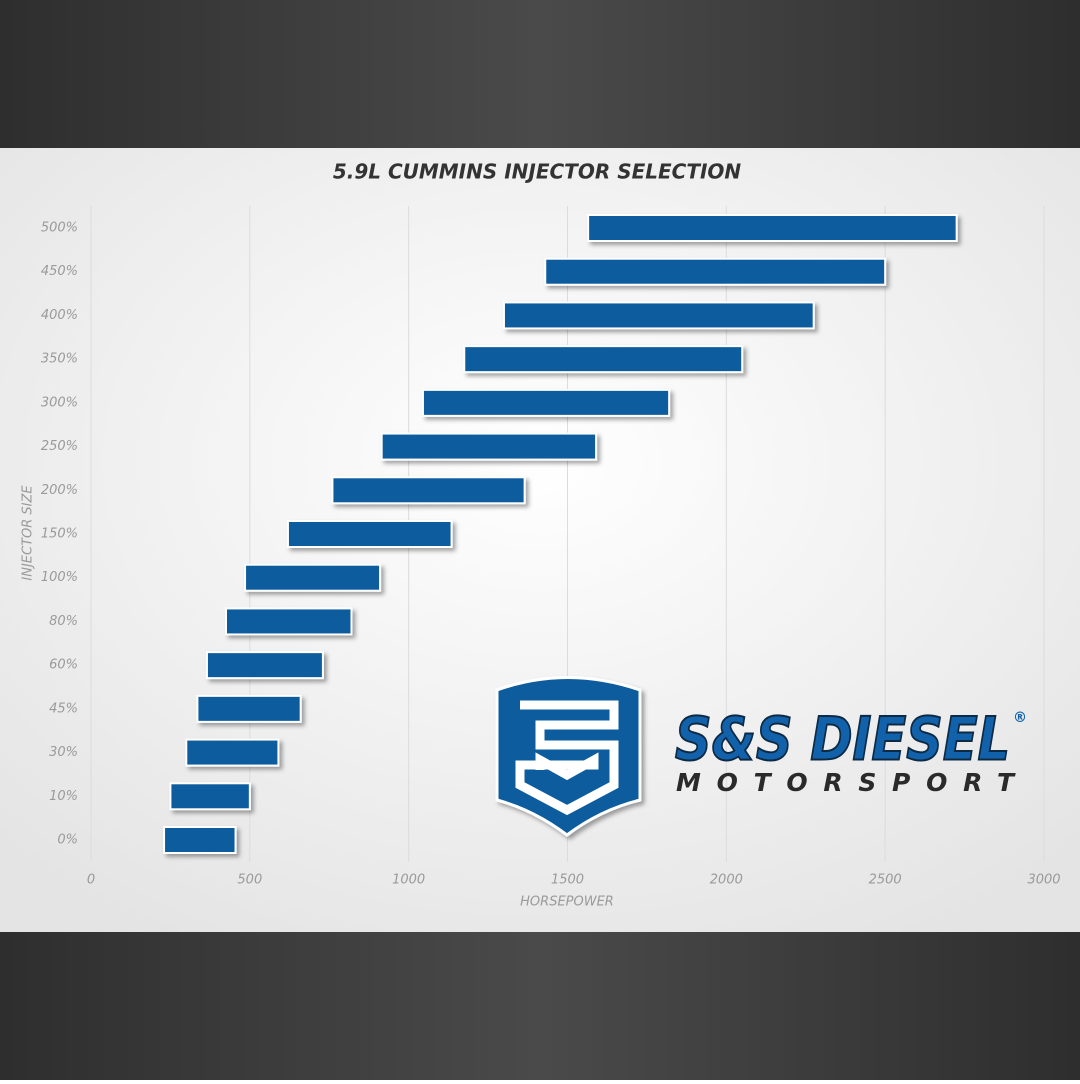 This screenshot has width=1080, height=1084. What do you see at coordinates (63, 708) in the screenshot?
I see `y-tick-label: 45%` at bounding box center [63, 708].